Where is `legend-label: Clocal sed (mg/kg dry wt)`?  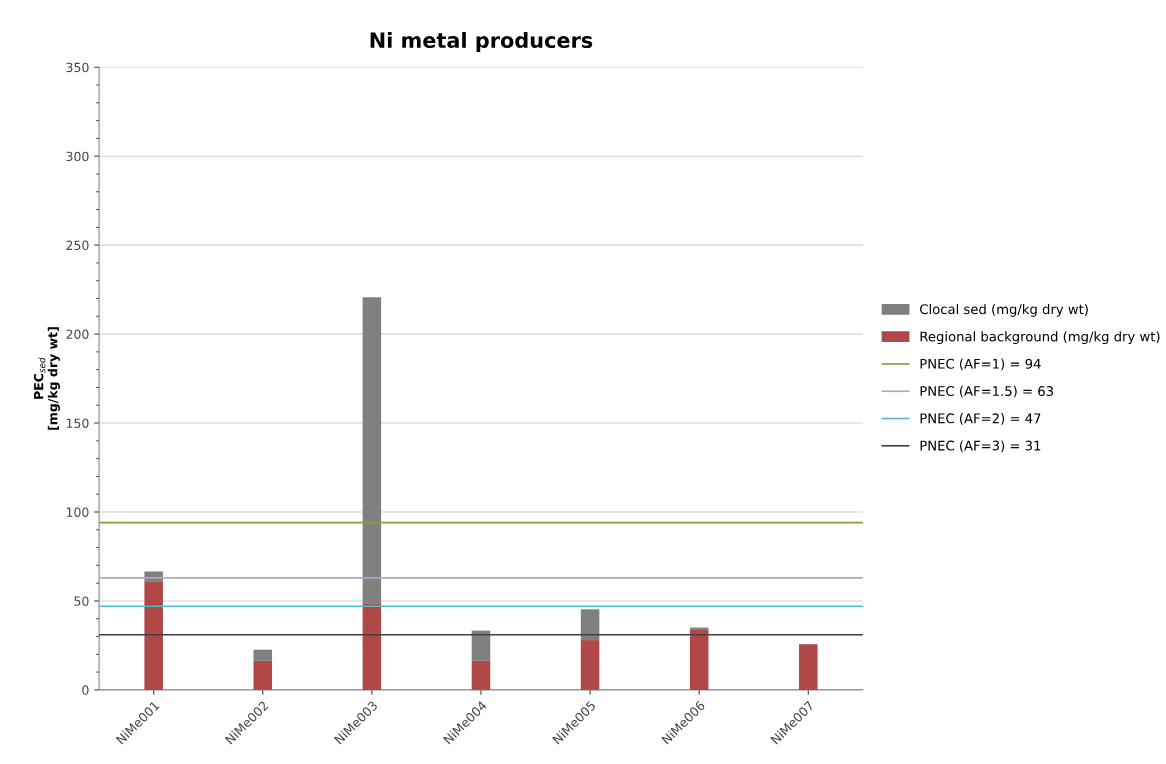 legend-label: Clocal sed (mg/kg dry wt) is located at coordinates (1004, 310).